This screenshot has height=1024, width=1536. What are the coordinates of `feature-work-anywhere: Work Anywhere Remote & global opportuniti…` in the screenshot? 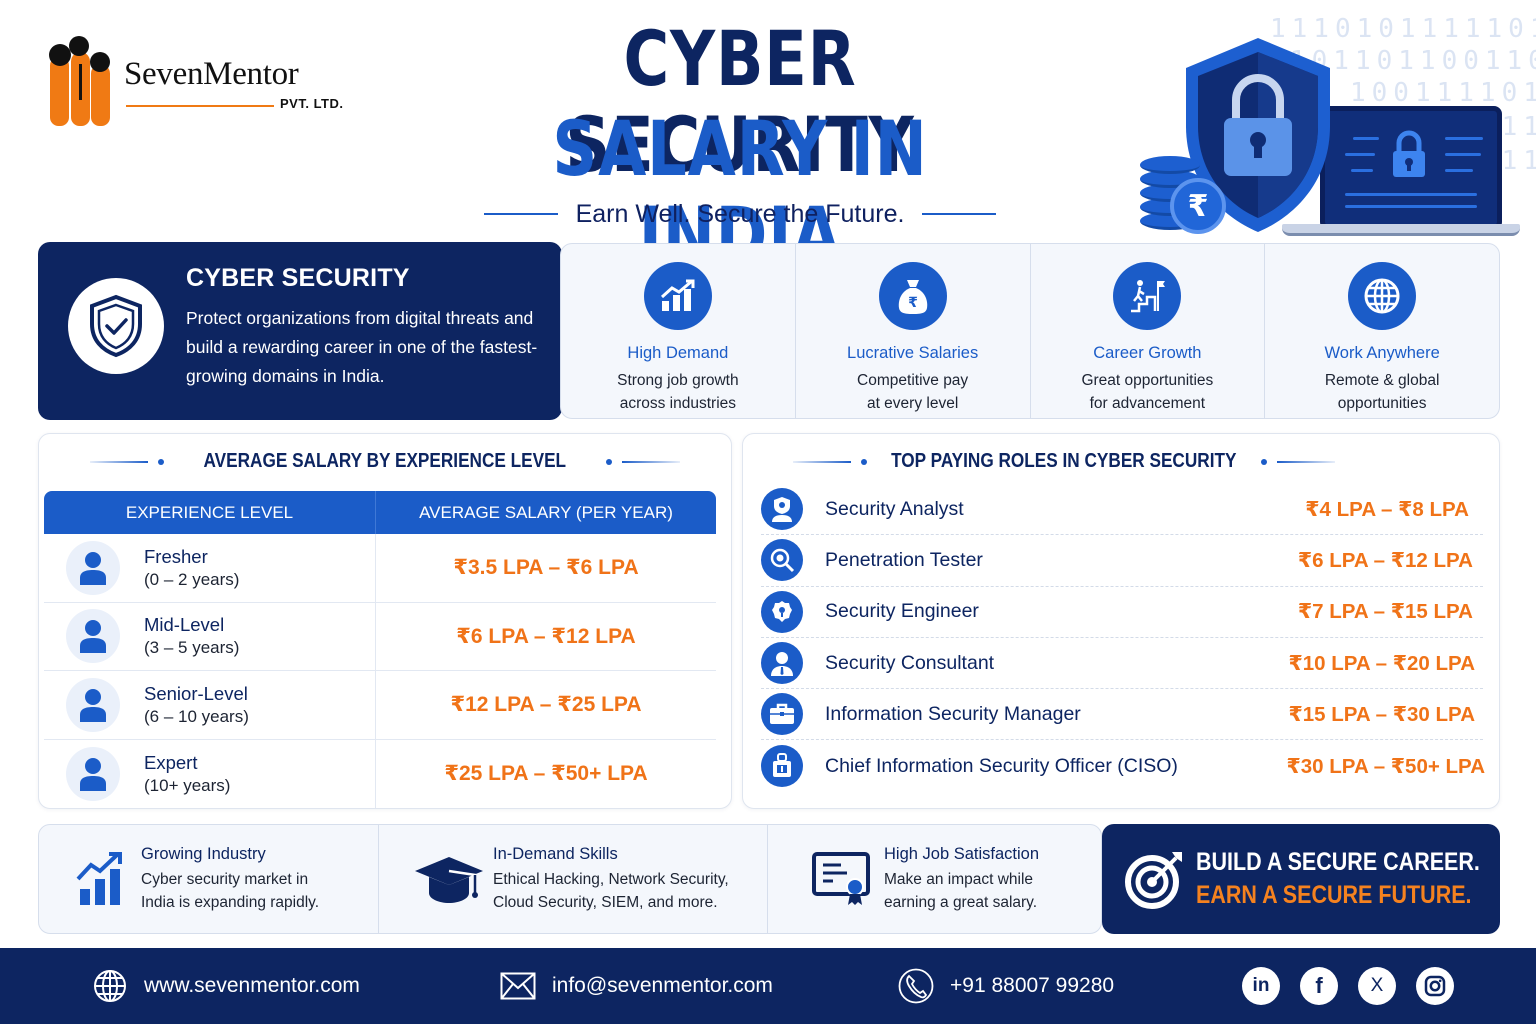 It's located at (1382, 331).